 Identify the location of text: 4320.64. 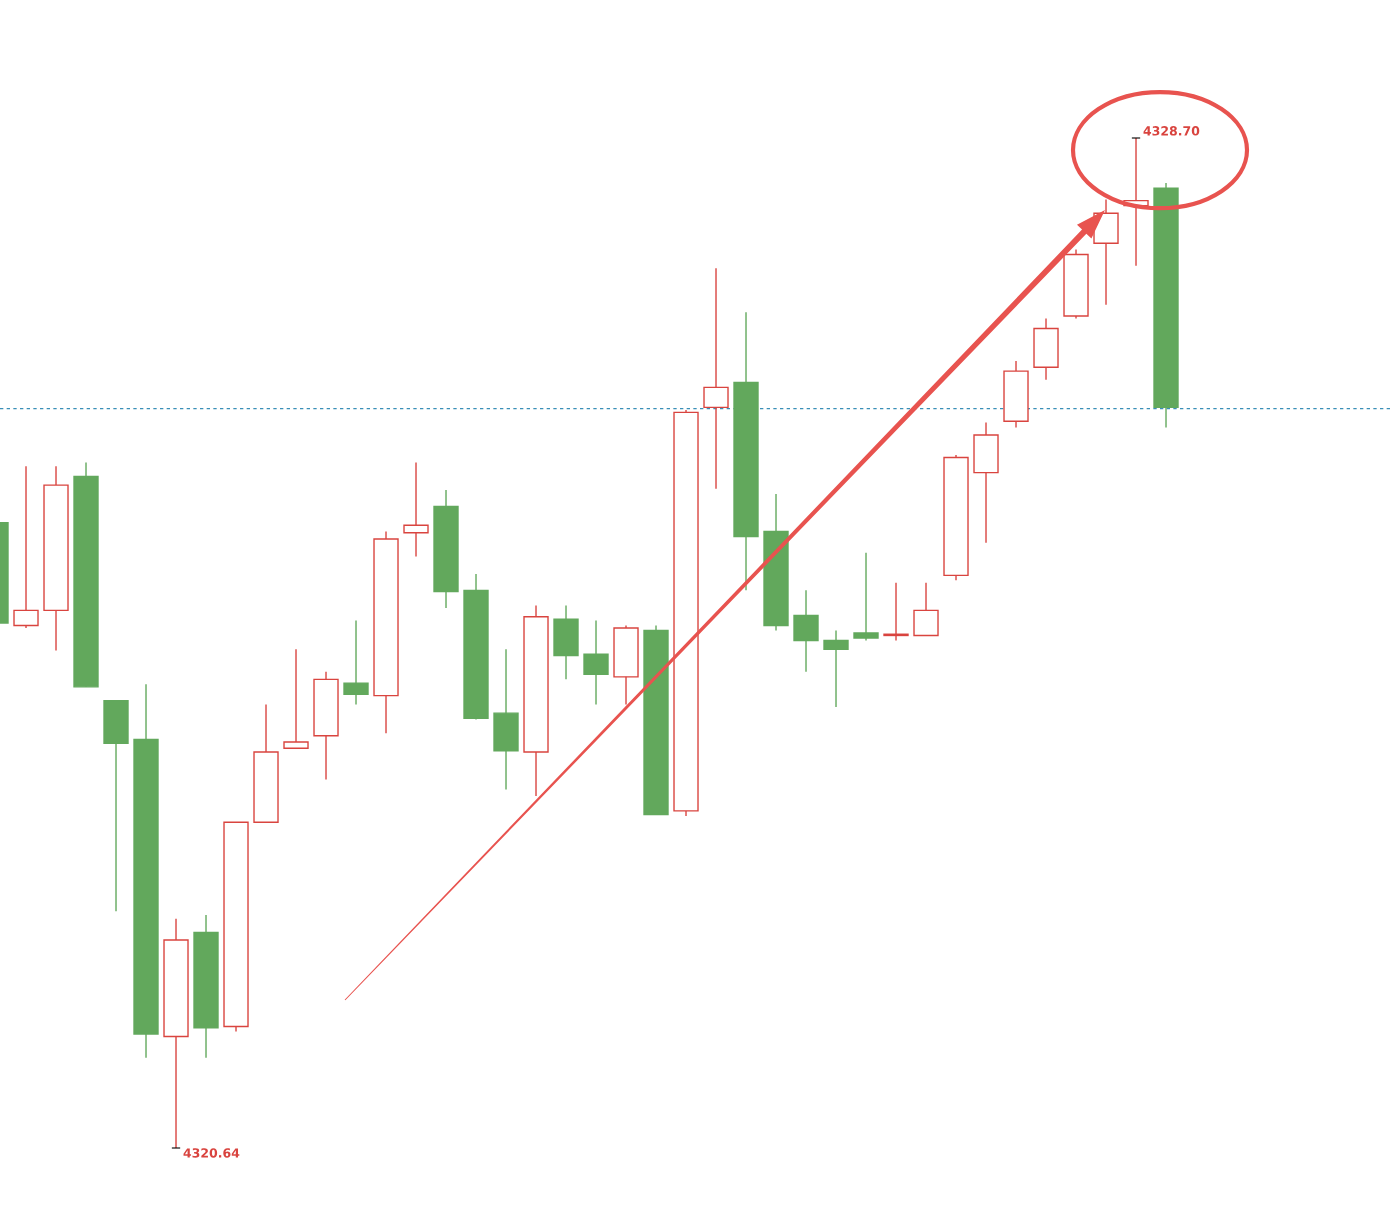
(211, 1153).